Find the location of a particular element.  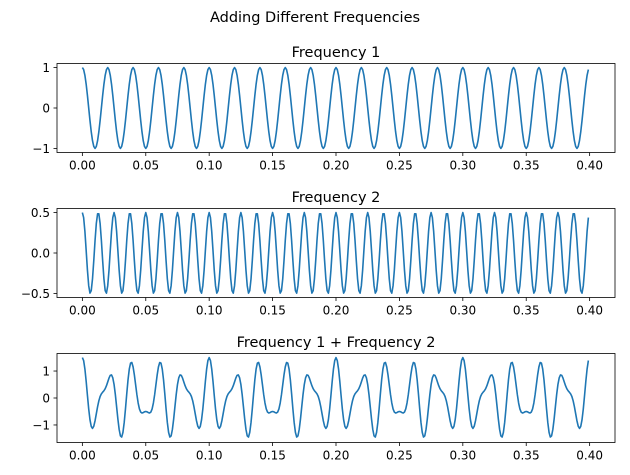

subplot-3-xtick-label: 0.05 is located at coordinates (145, 456).